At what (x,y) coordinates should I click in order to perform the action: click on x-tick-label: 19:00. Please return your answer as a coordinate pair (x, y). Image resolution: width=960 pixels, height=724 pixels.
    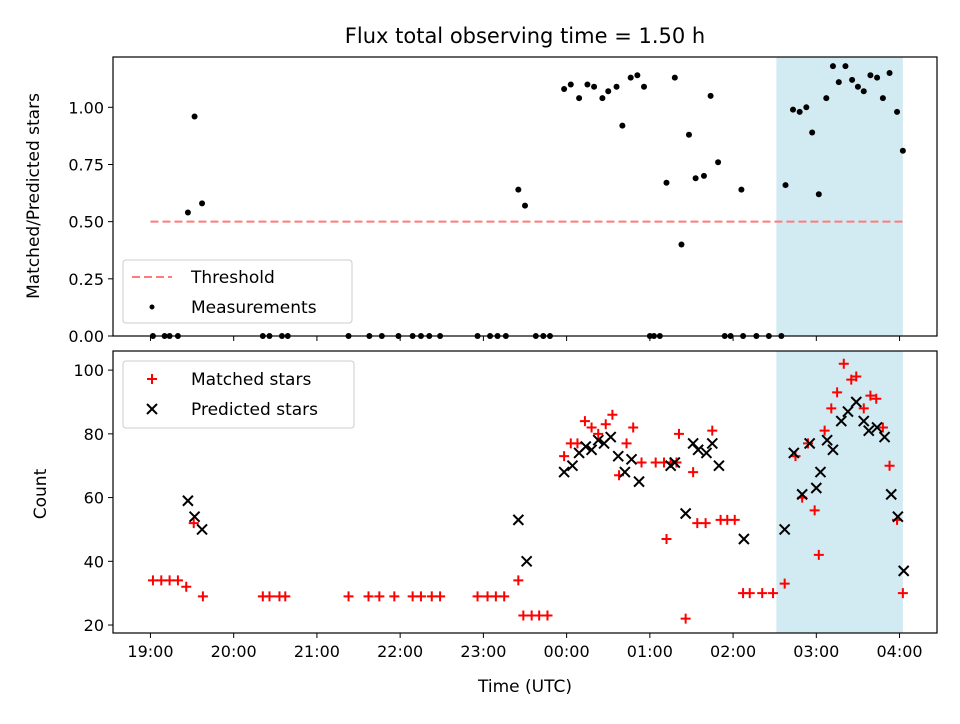
    Looking at the image, I should click on (150, 651).